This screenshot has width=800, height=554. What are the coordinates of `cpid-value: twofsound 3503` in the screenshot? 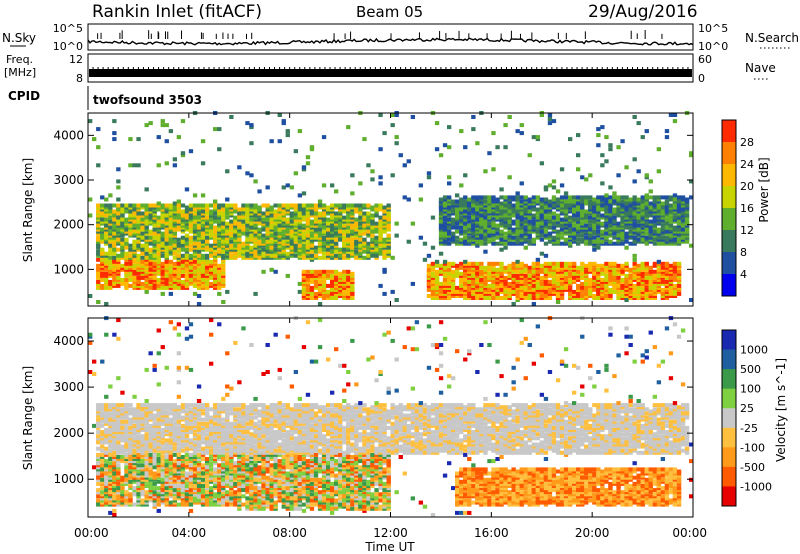 It's located at (147, 100).